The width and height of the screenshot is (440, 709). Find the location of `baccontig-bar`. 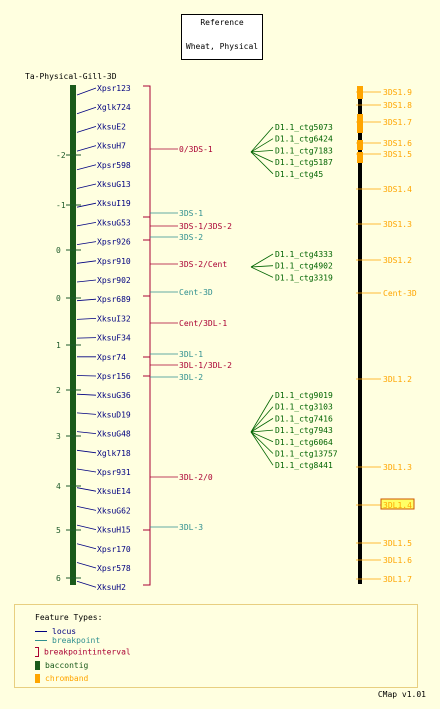

baccontig-bar is located at coordinates (73, 335).